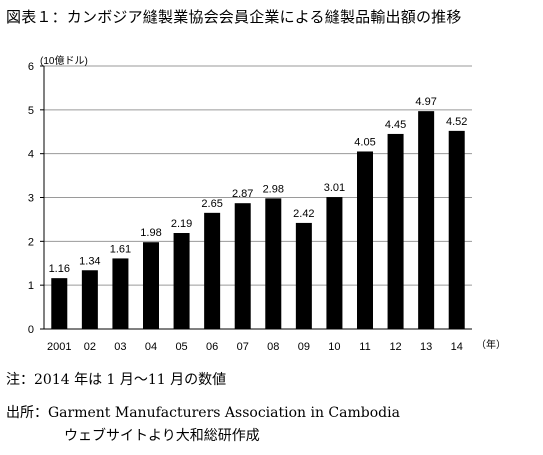 The height and width of the screenshot is (455, 543). What do you see at coordinates (31, 286) in the screenshot?
I see `y-tick-label: 1` at bounding box center [31, 286].